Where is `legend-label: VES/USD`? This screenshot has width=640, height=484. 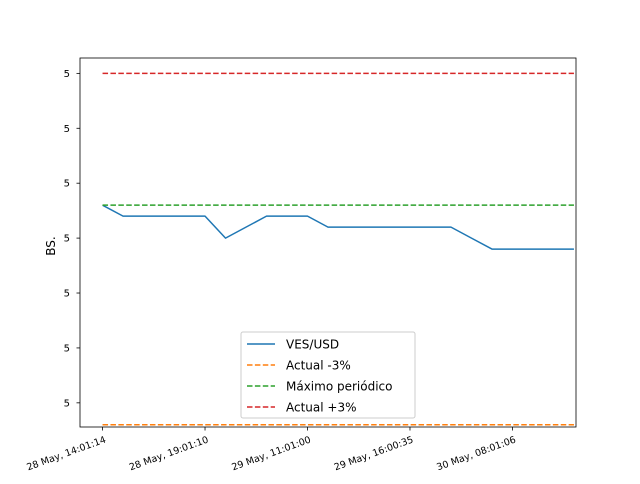
legend-label: VES/USD is located at coordinates (312, 345).